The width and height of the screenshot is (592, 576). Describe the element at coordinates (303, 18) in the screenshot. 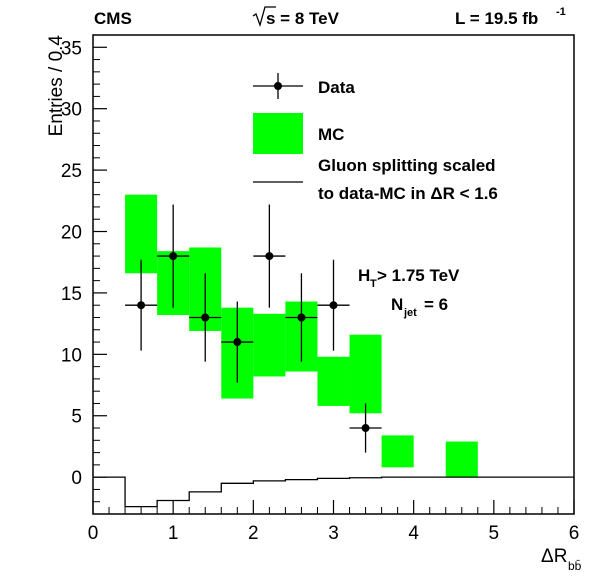

I see `energy-text: s = 8 TeV` at that location.